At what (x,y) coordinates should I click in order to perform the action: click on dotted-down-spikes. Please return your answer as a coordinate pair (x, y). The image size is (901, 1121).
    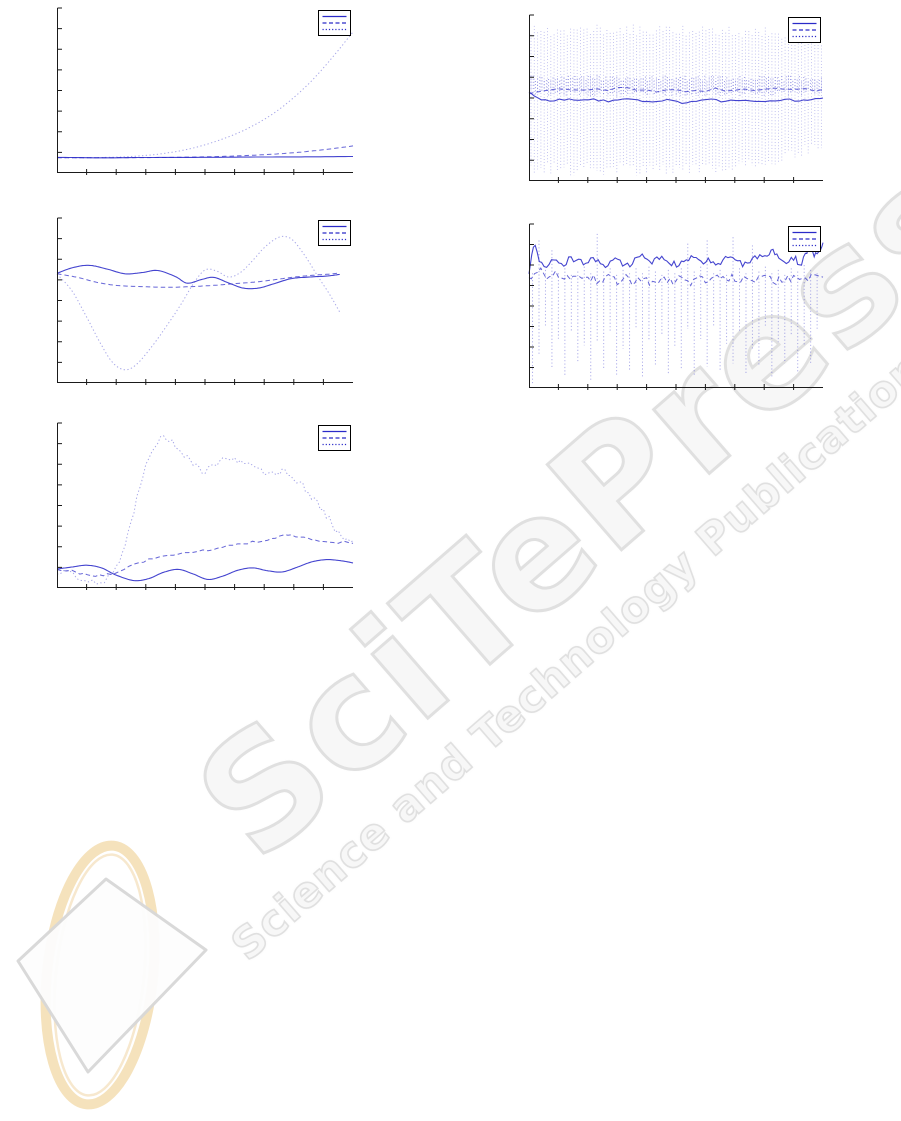
    Looking at the image, I should click on (675, 308).